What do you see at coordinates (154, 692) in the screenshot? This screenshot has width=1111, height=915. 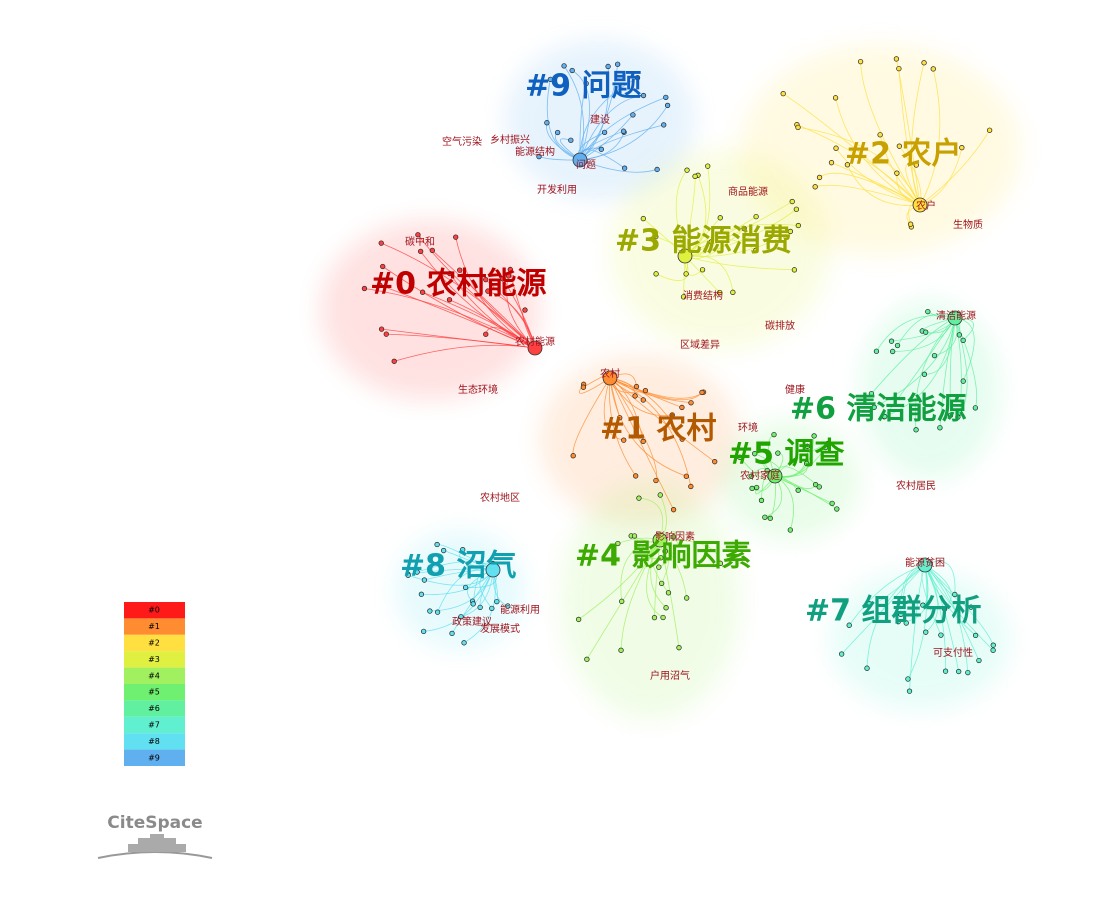 I see `legend-label: #5` at bounding box center [154, 692].